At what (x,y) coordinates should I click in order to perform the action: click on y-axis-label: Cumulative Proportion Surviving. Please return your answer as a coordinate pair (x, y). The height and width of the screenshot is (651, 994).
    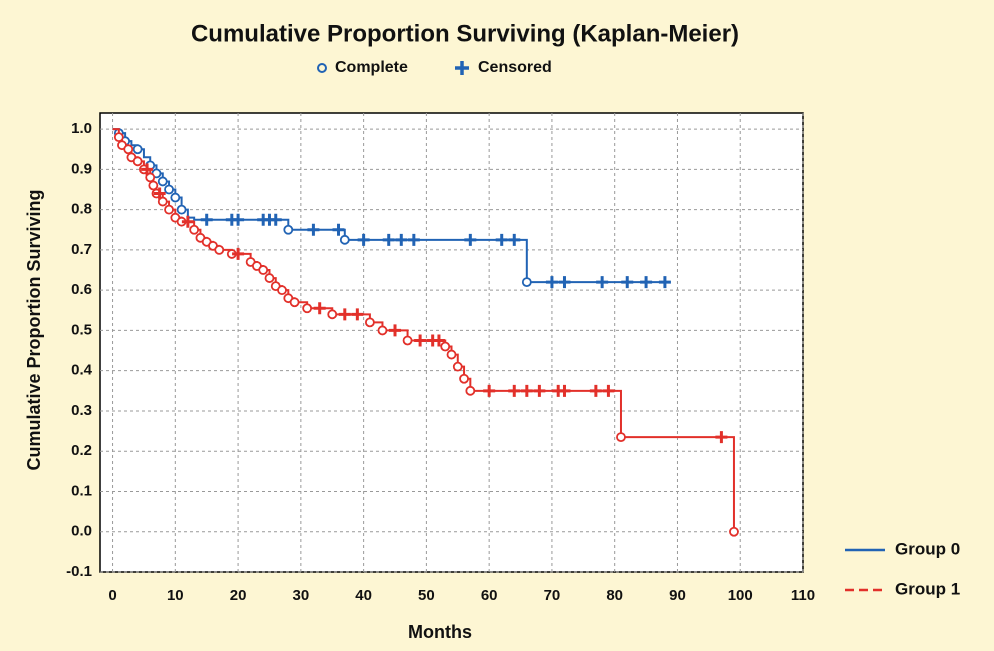
    Looking at the image, I should click on (34, 329).